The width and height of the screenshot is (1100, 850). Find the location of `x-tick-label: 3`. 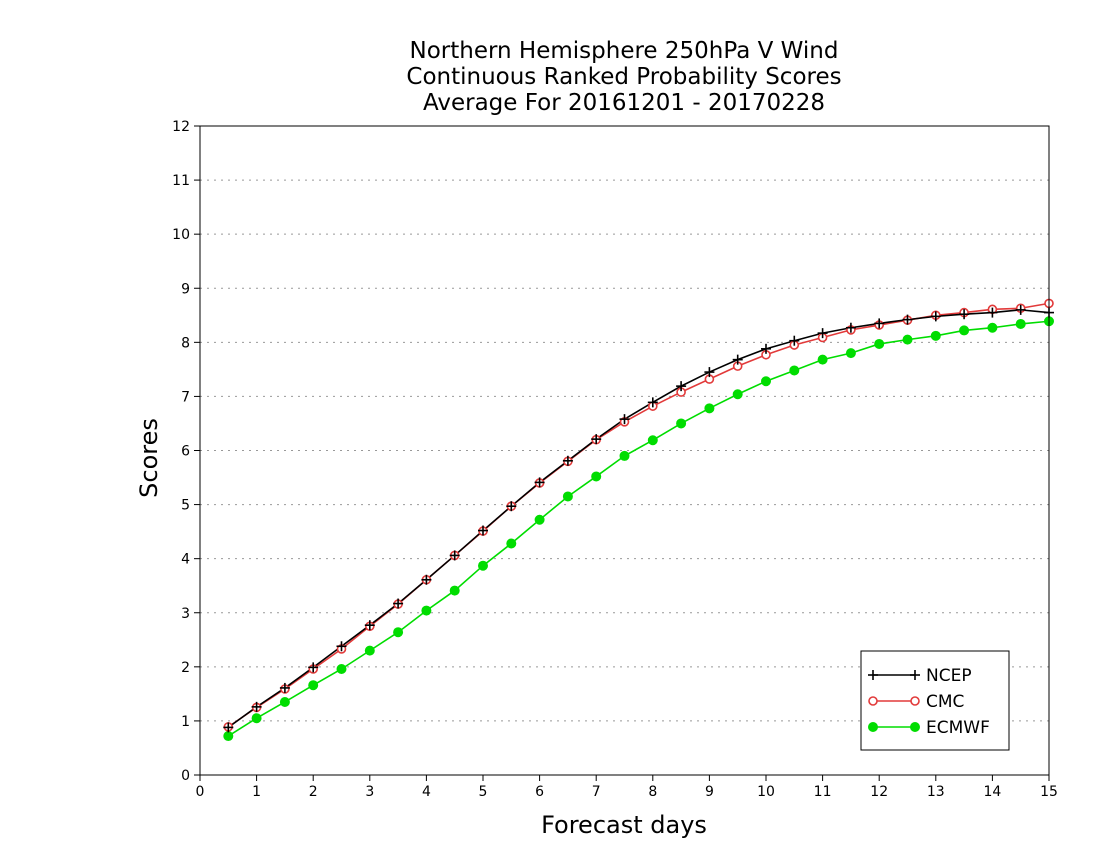

x-tick-label: 3 is located at coordinates (369, 792).